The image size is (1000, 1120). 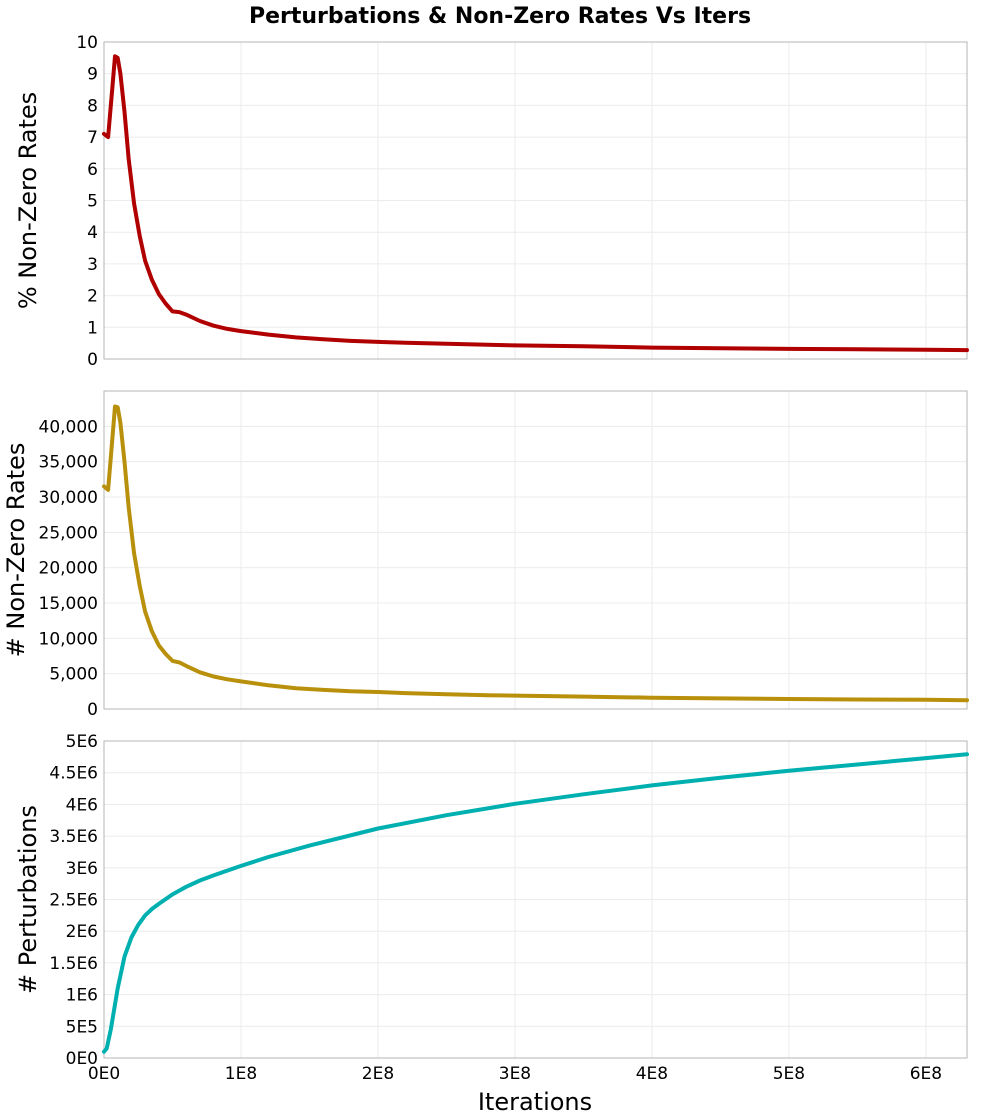 What do you see at coordinates (92, 75) in the screenshot?
I see `y-tick-label: 9` at bounding box center [92, 75].